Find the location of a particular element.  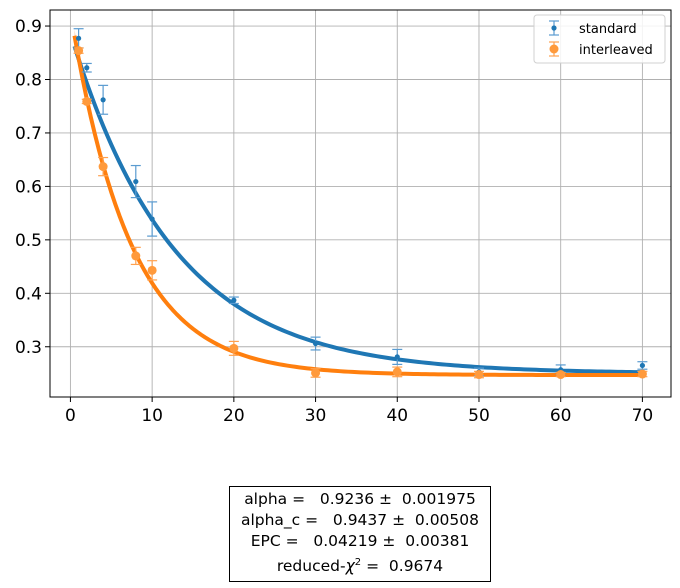

reduced-chi2-value: = 0.9674 is located at coordinates (402, 566).